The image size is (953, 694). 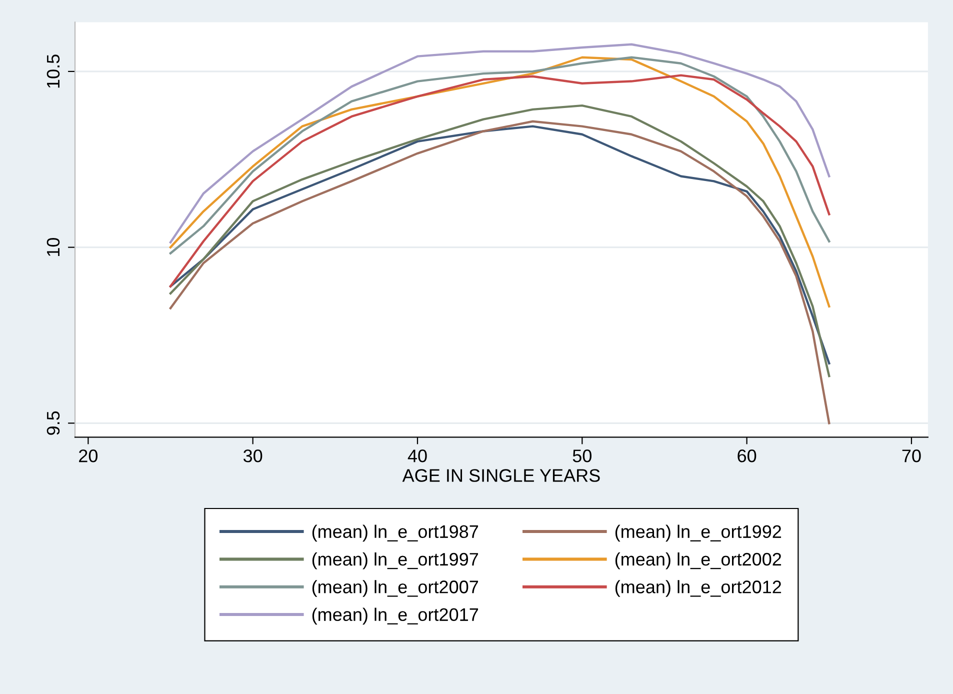 What do you see at coordinates (395, 616) in the screenshot?
I see `legend-label: (mean) ln_e_ort2017` at bounding box center [395, 616].